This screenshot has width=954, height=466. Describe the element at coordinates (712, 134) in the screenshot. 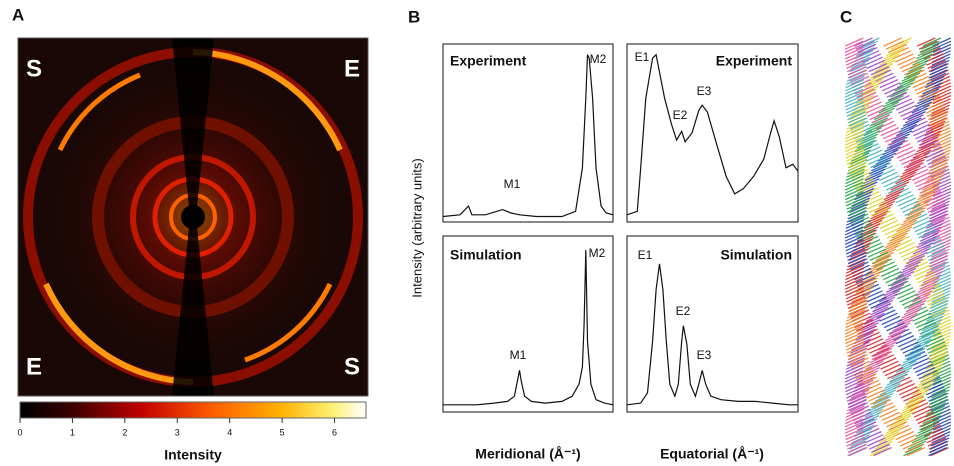

I see `line-series` at that location.